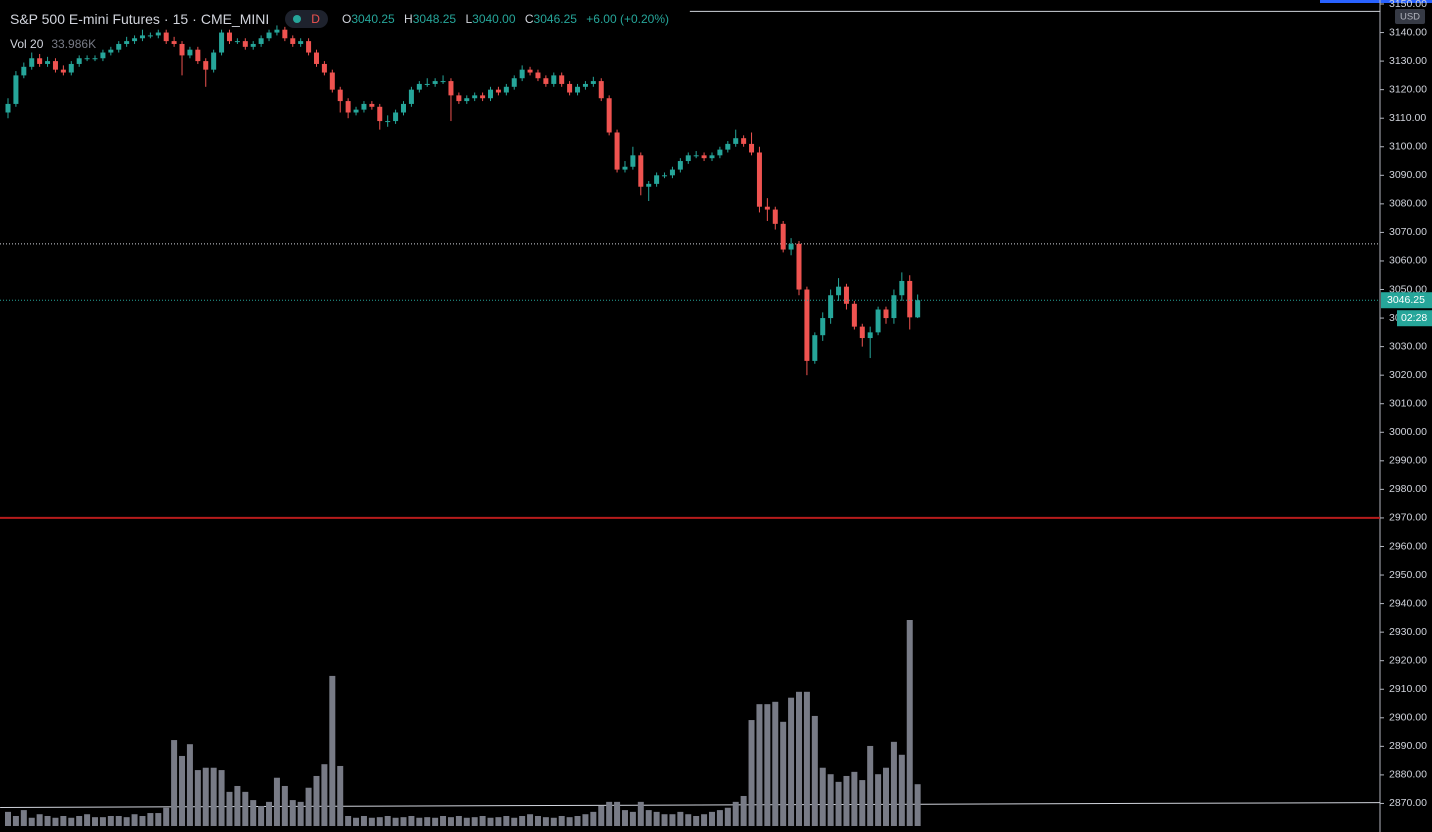 Image resolution: width=1432 pixels, height=832 pixels. Describe the element at coordinates (306, 19) in the screenshot. I see `status-badge: D` at that location.